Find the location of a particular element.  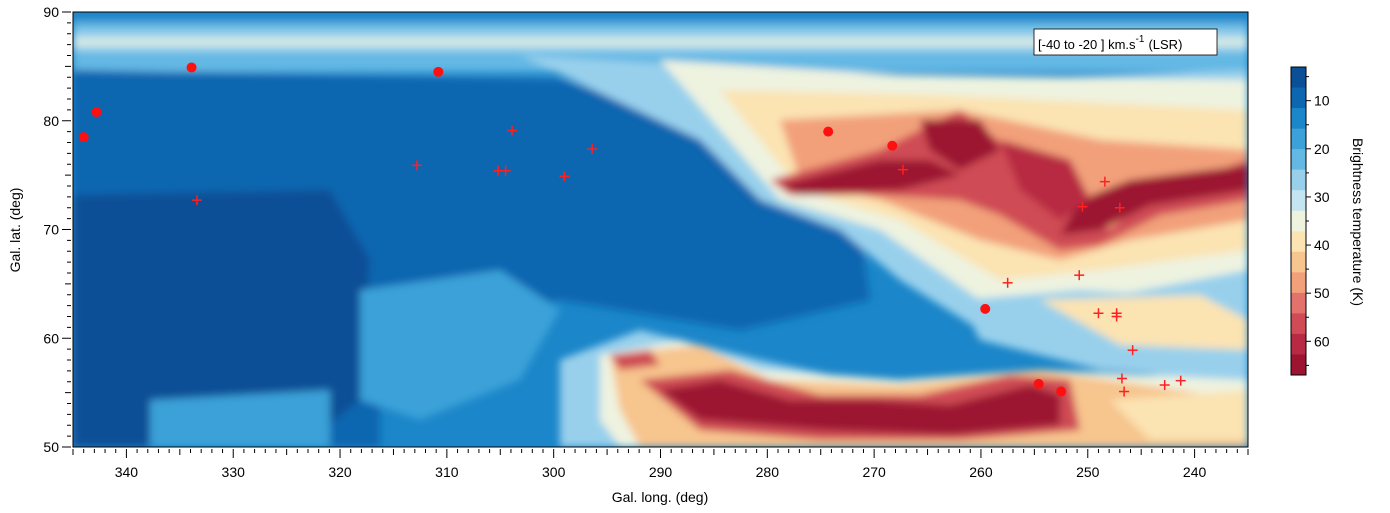

y-tick-label: 70 is located at coordinates (51, 230).